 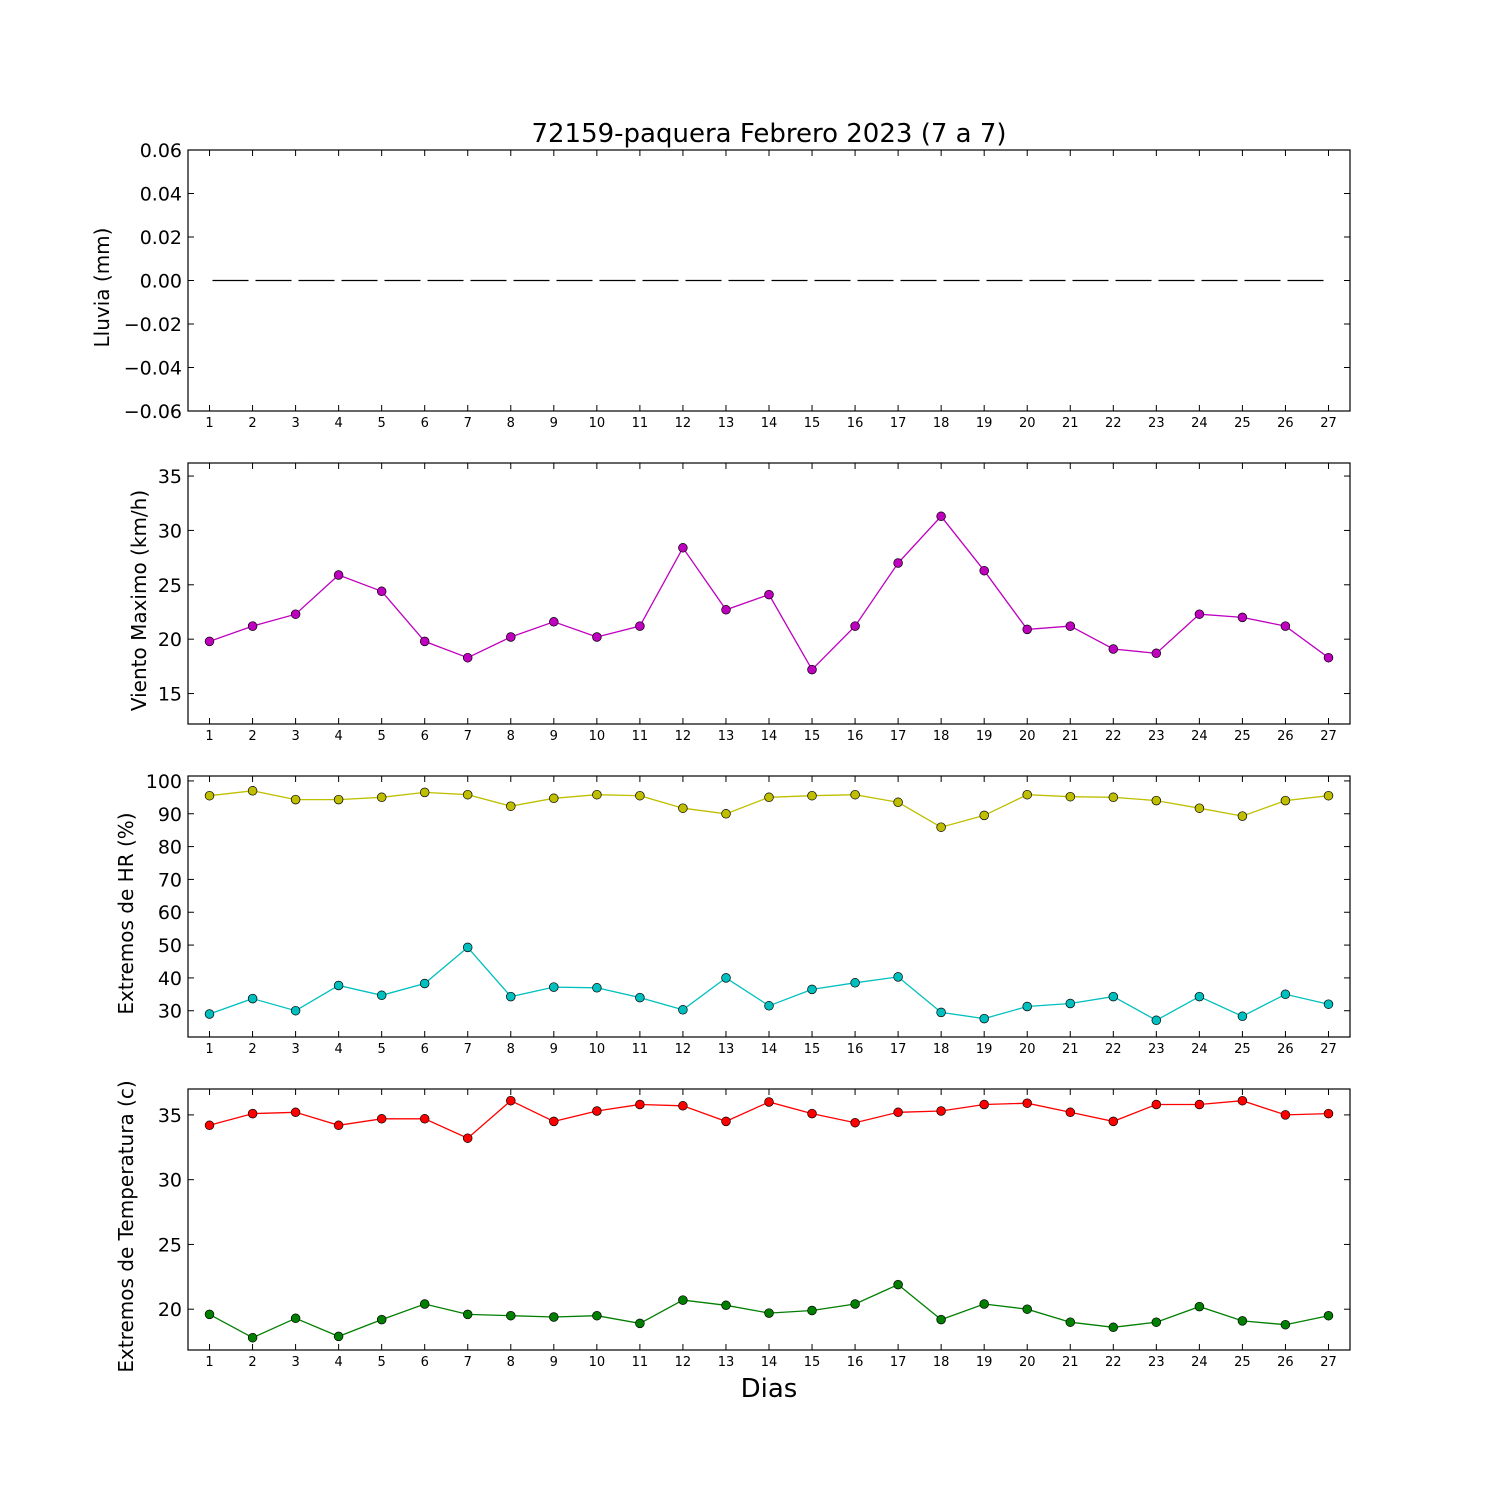 What do you see at coordinates (153, 325) in the screenshot?
I see `y-tick-label: −0.02` at bounding box center [153, 325].